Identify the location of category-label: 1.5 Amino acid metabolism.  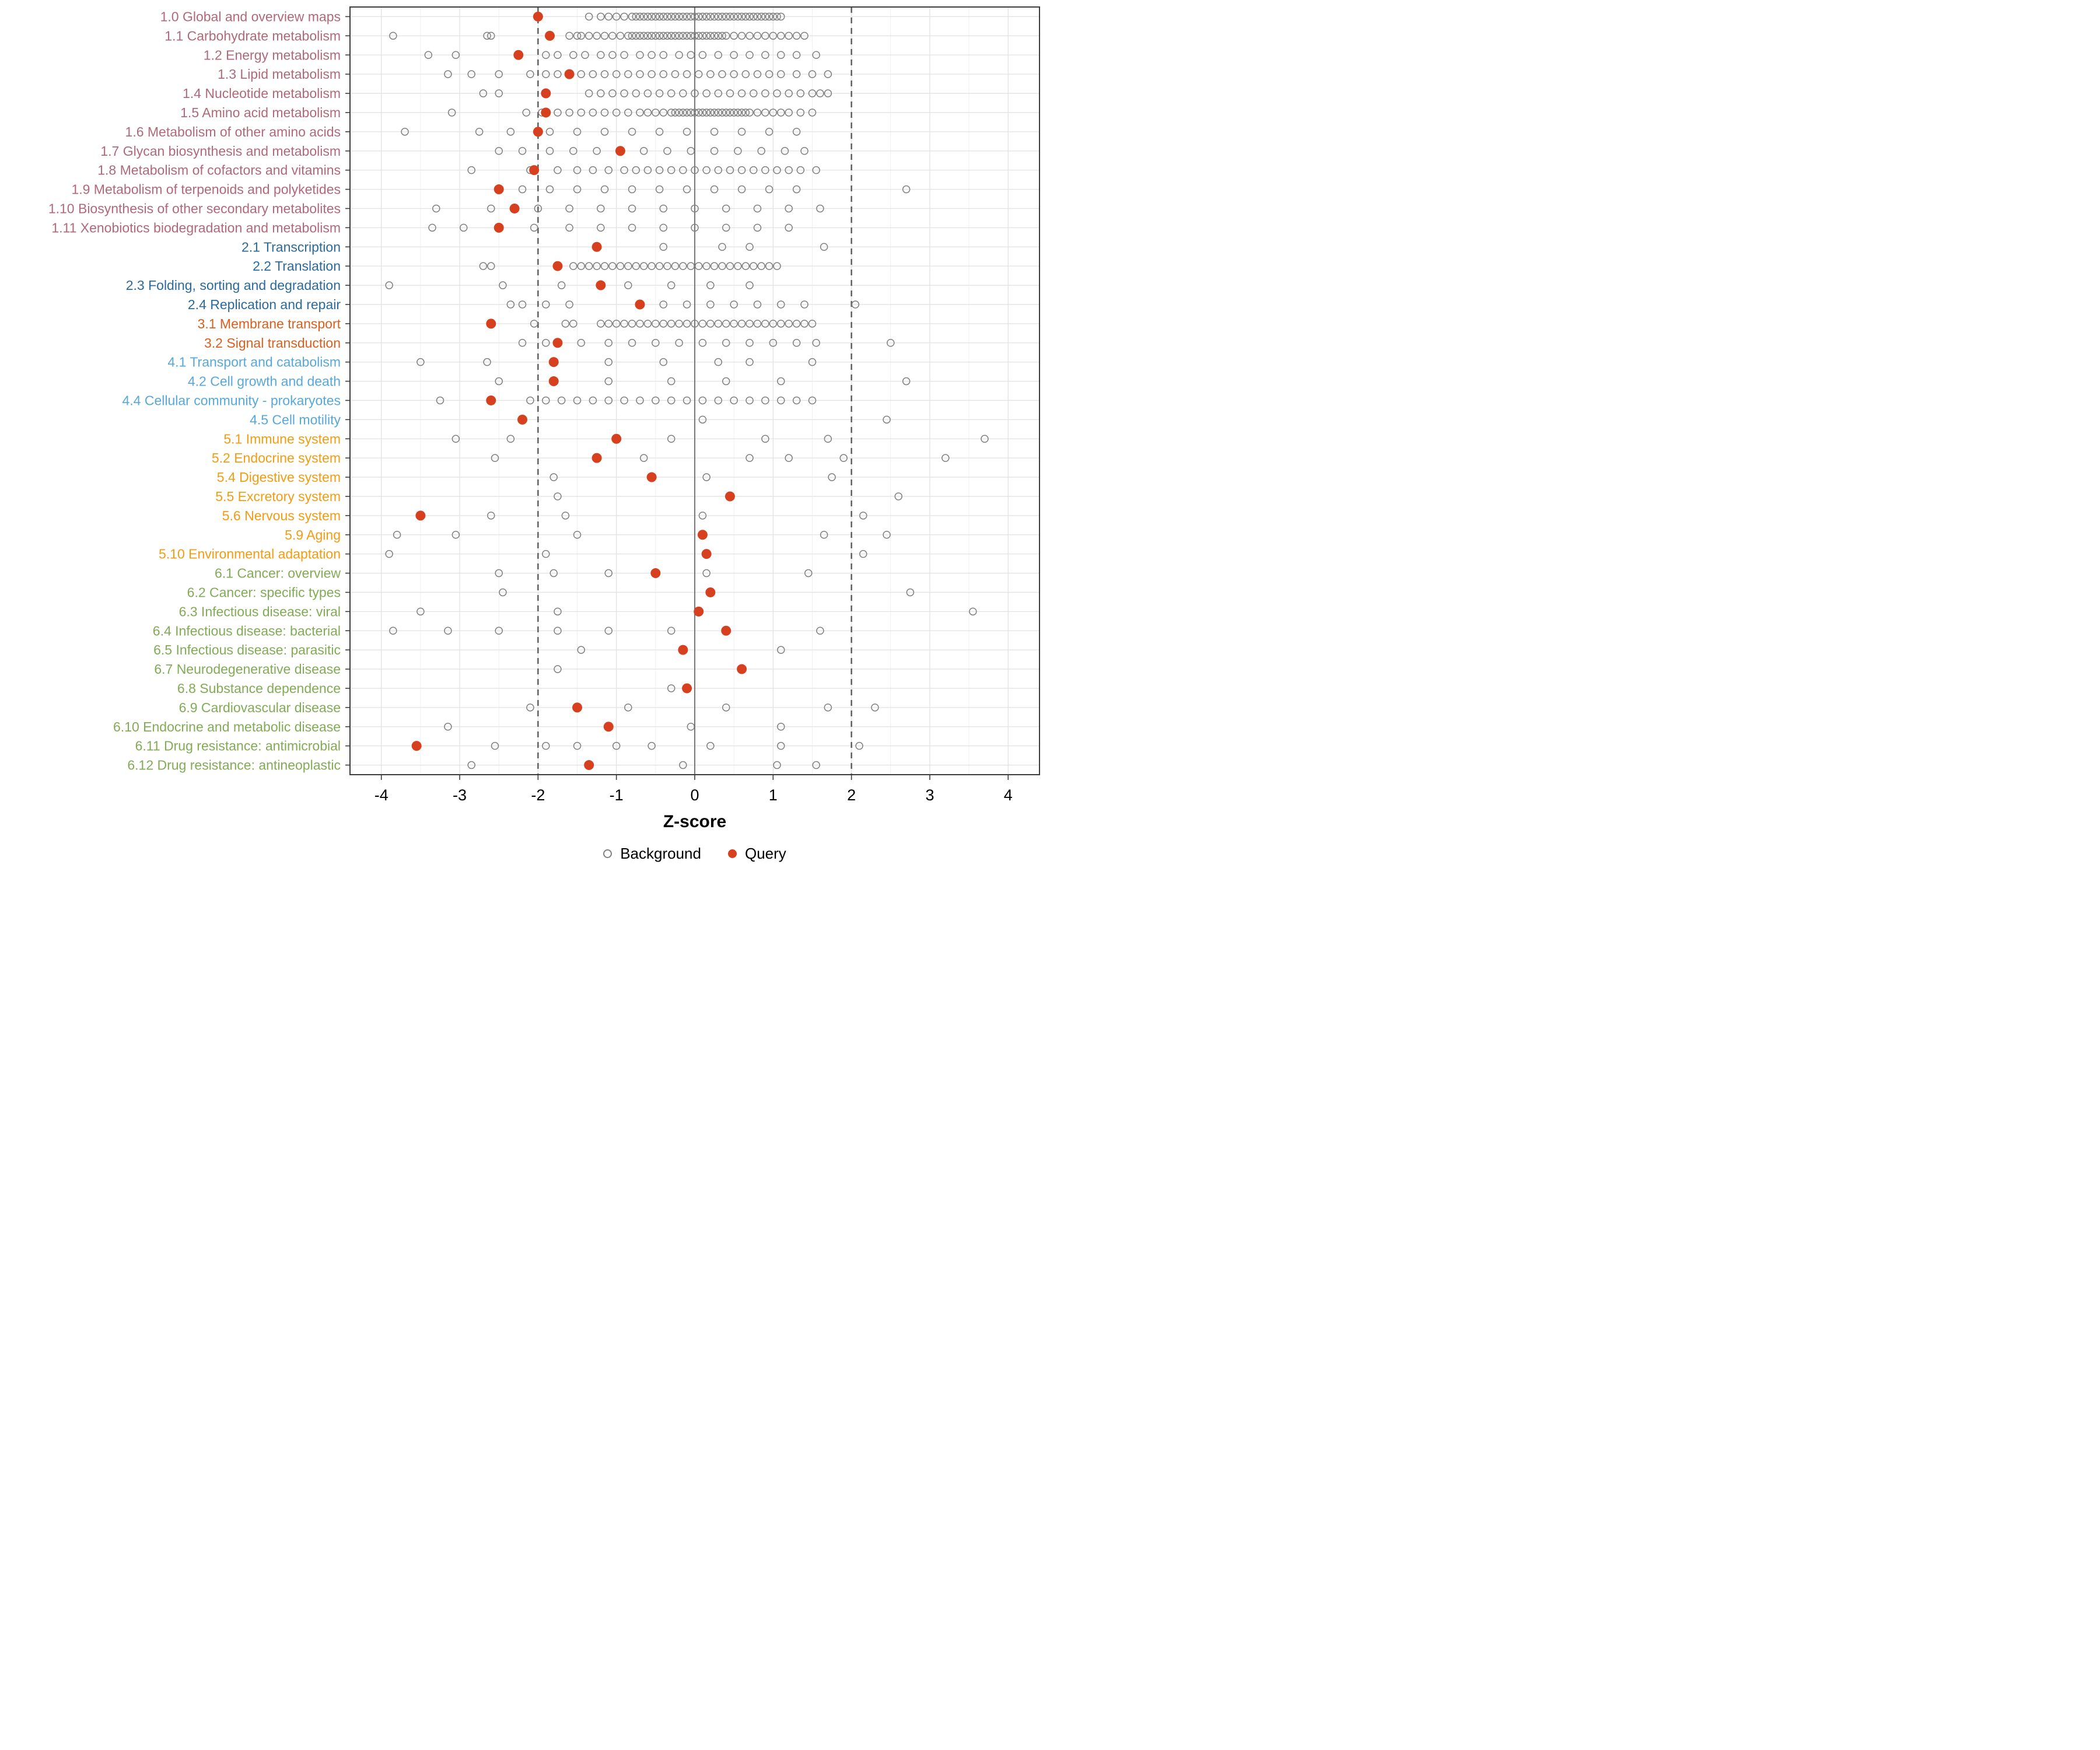
(260, 112).